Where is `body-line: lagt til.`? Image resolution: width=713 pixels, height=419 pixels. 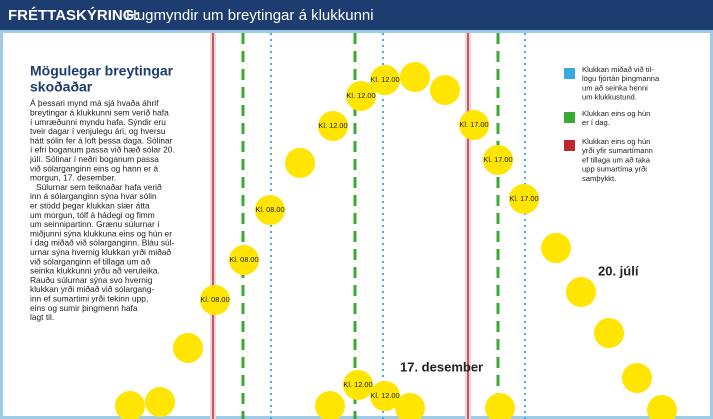
body-line: lagt til. is located at coordinates (42, 317).